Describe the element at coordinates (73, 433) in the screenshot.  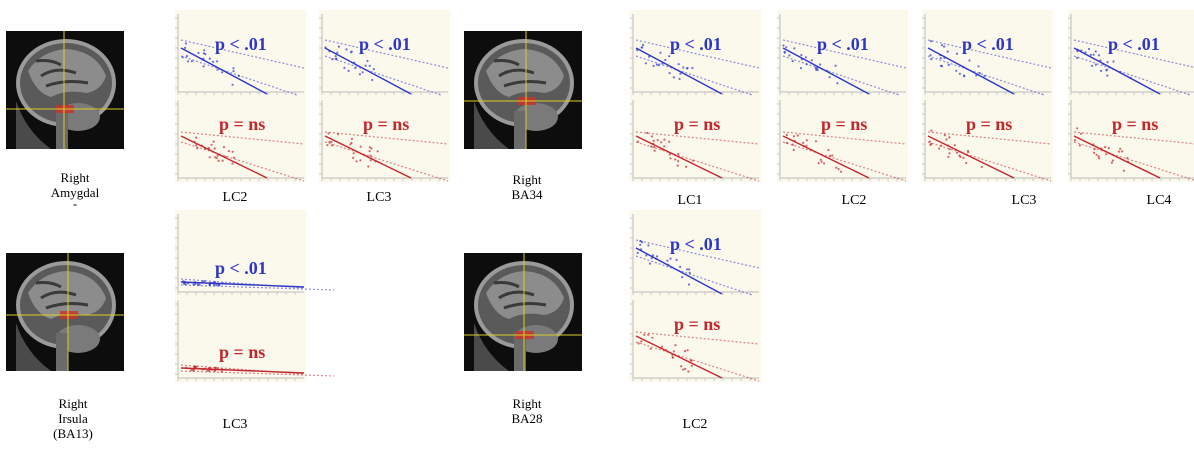
I see `region-label-line: (BA13)` at that location.